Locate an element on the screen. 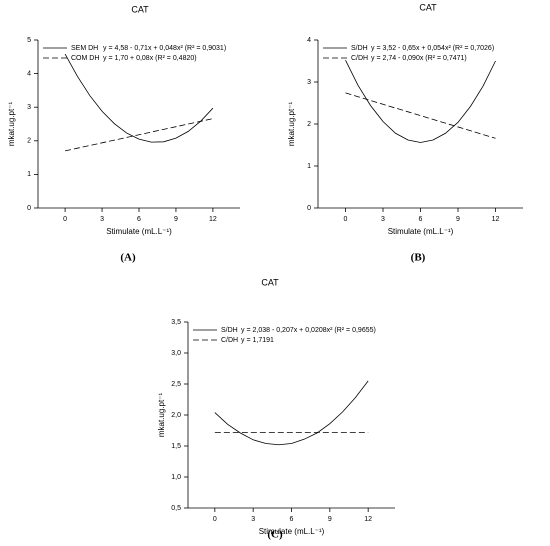  y-tick-label: 2,0 is located at coordinates (176, 415).